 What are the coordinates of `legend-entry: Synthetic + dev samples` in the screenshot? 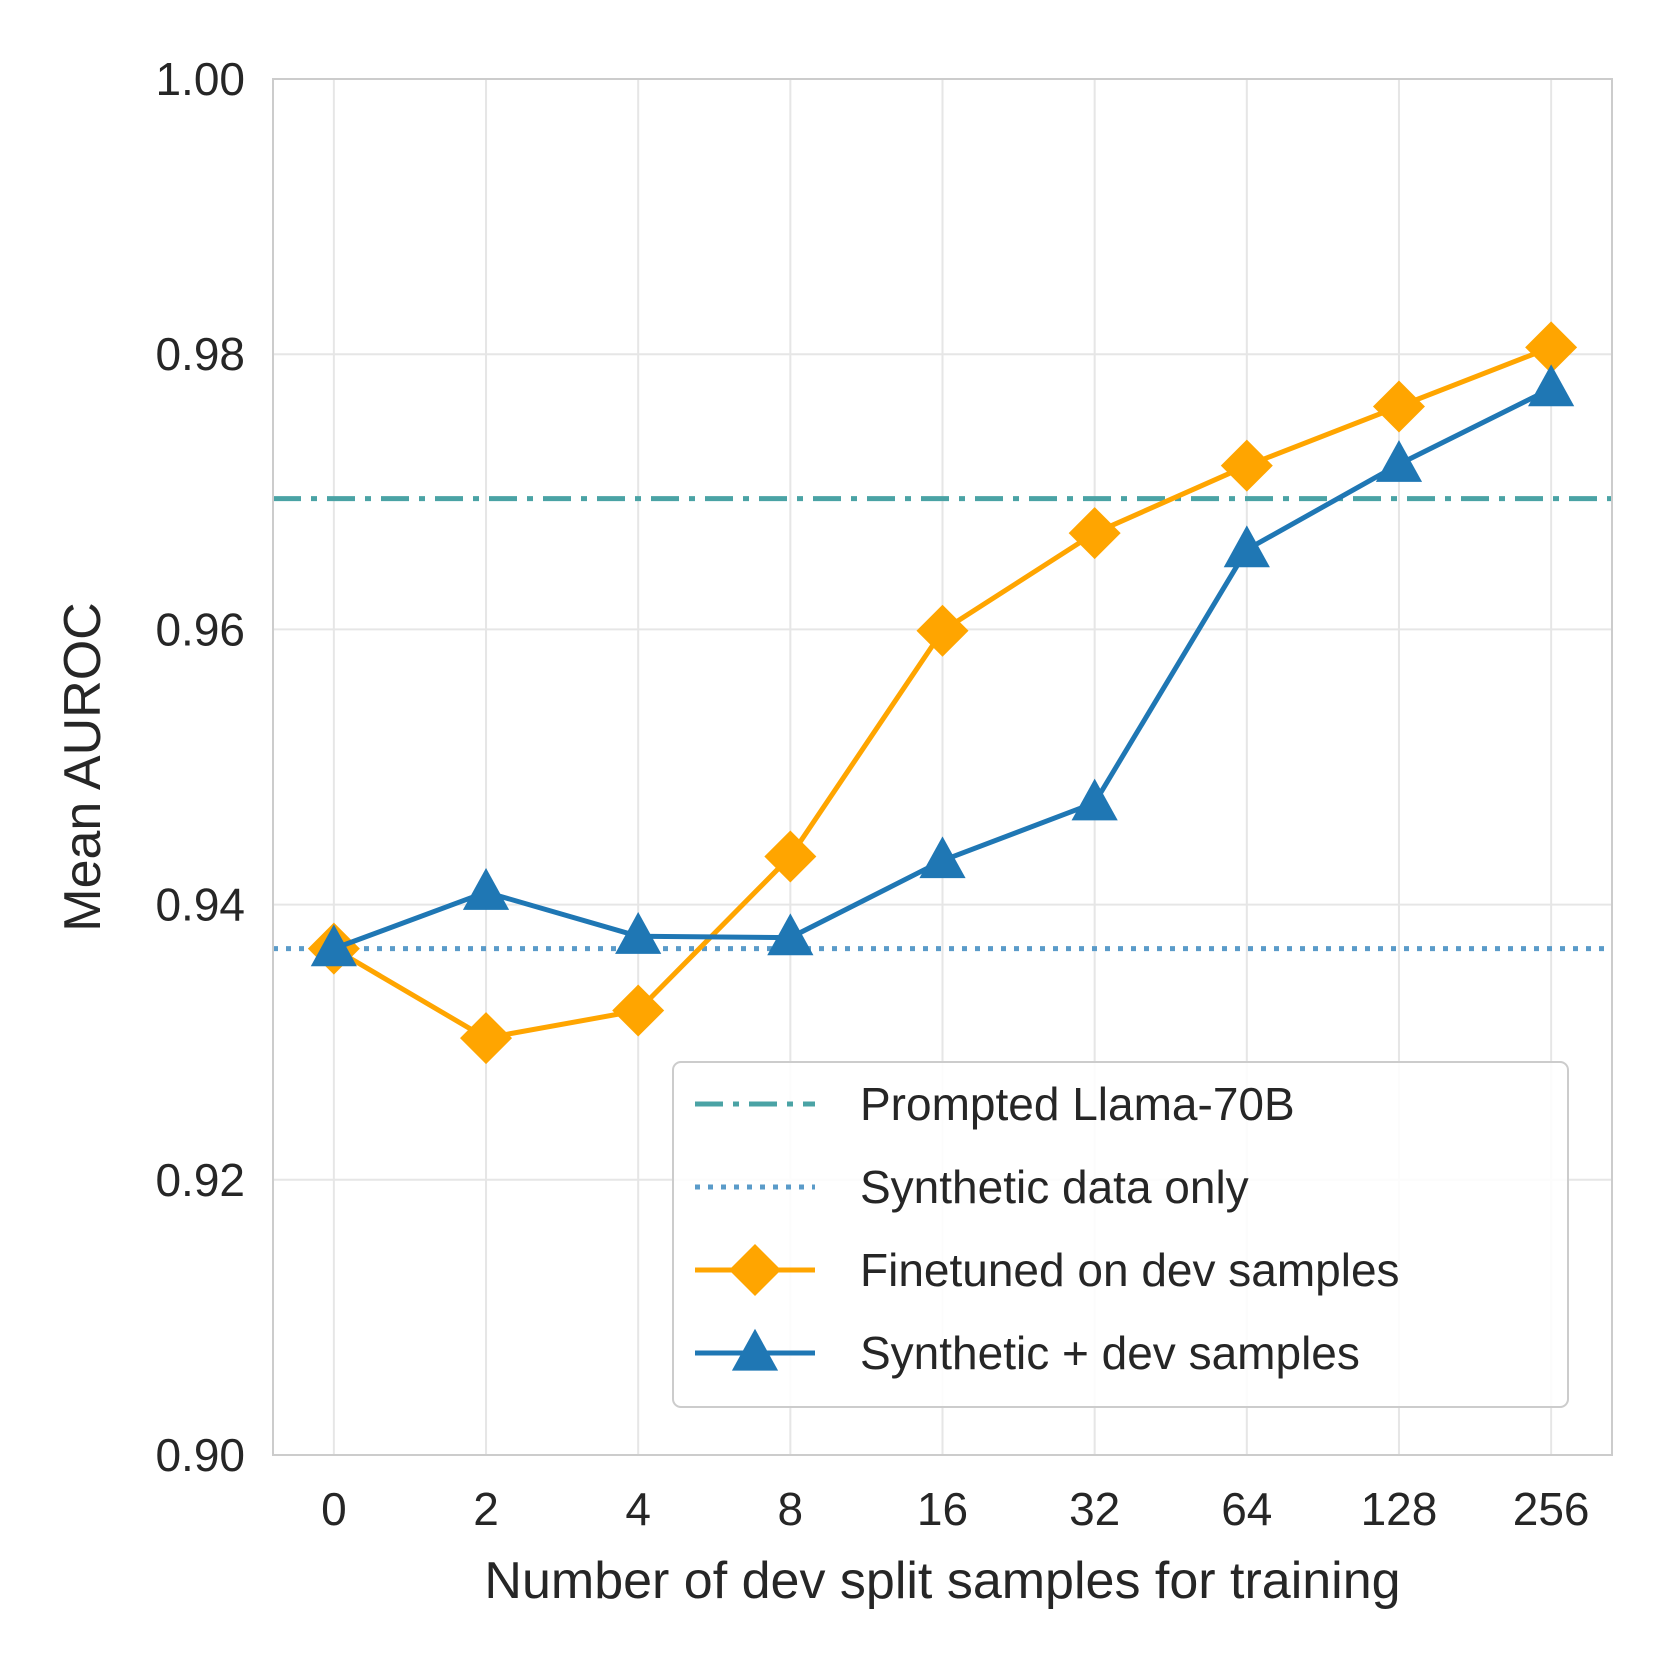 It's located at (1027, 1353).